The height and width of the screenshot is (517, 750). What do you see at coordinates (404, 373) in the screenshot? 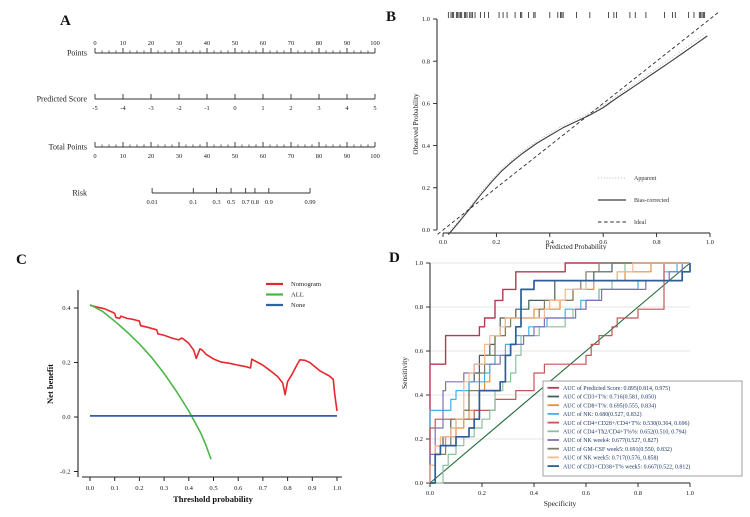
I see `svg-text: Sensitivity` at bounding box center [404, 373].